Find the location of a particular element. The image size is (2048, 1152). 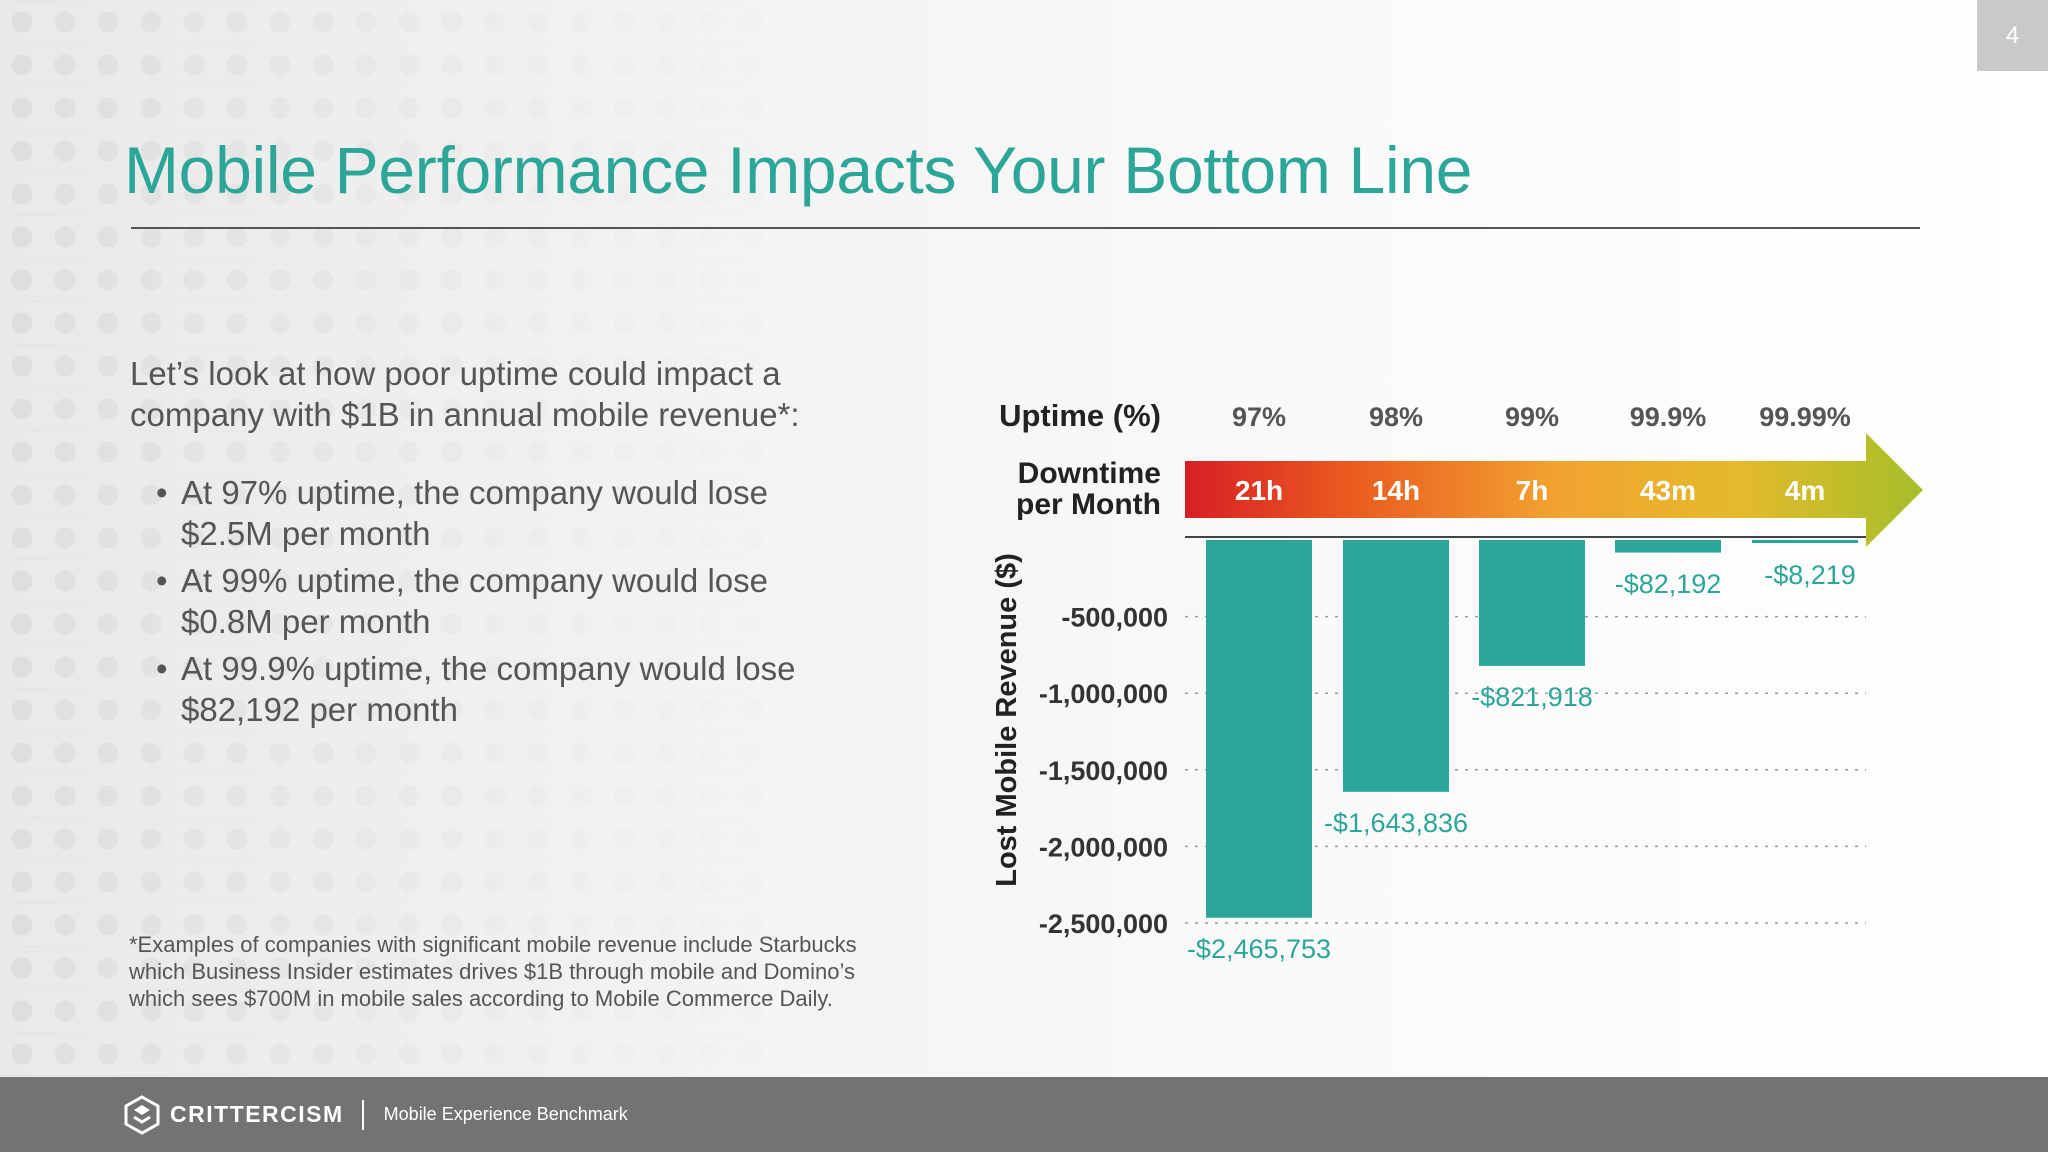

footer-bar: CRITTERCISM Mobile Experience Benchmark is located at coordinates (1024, 1114).